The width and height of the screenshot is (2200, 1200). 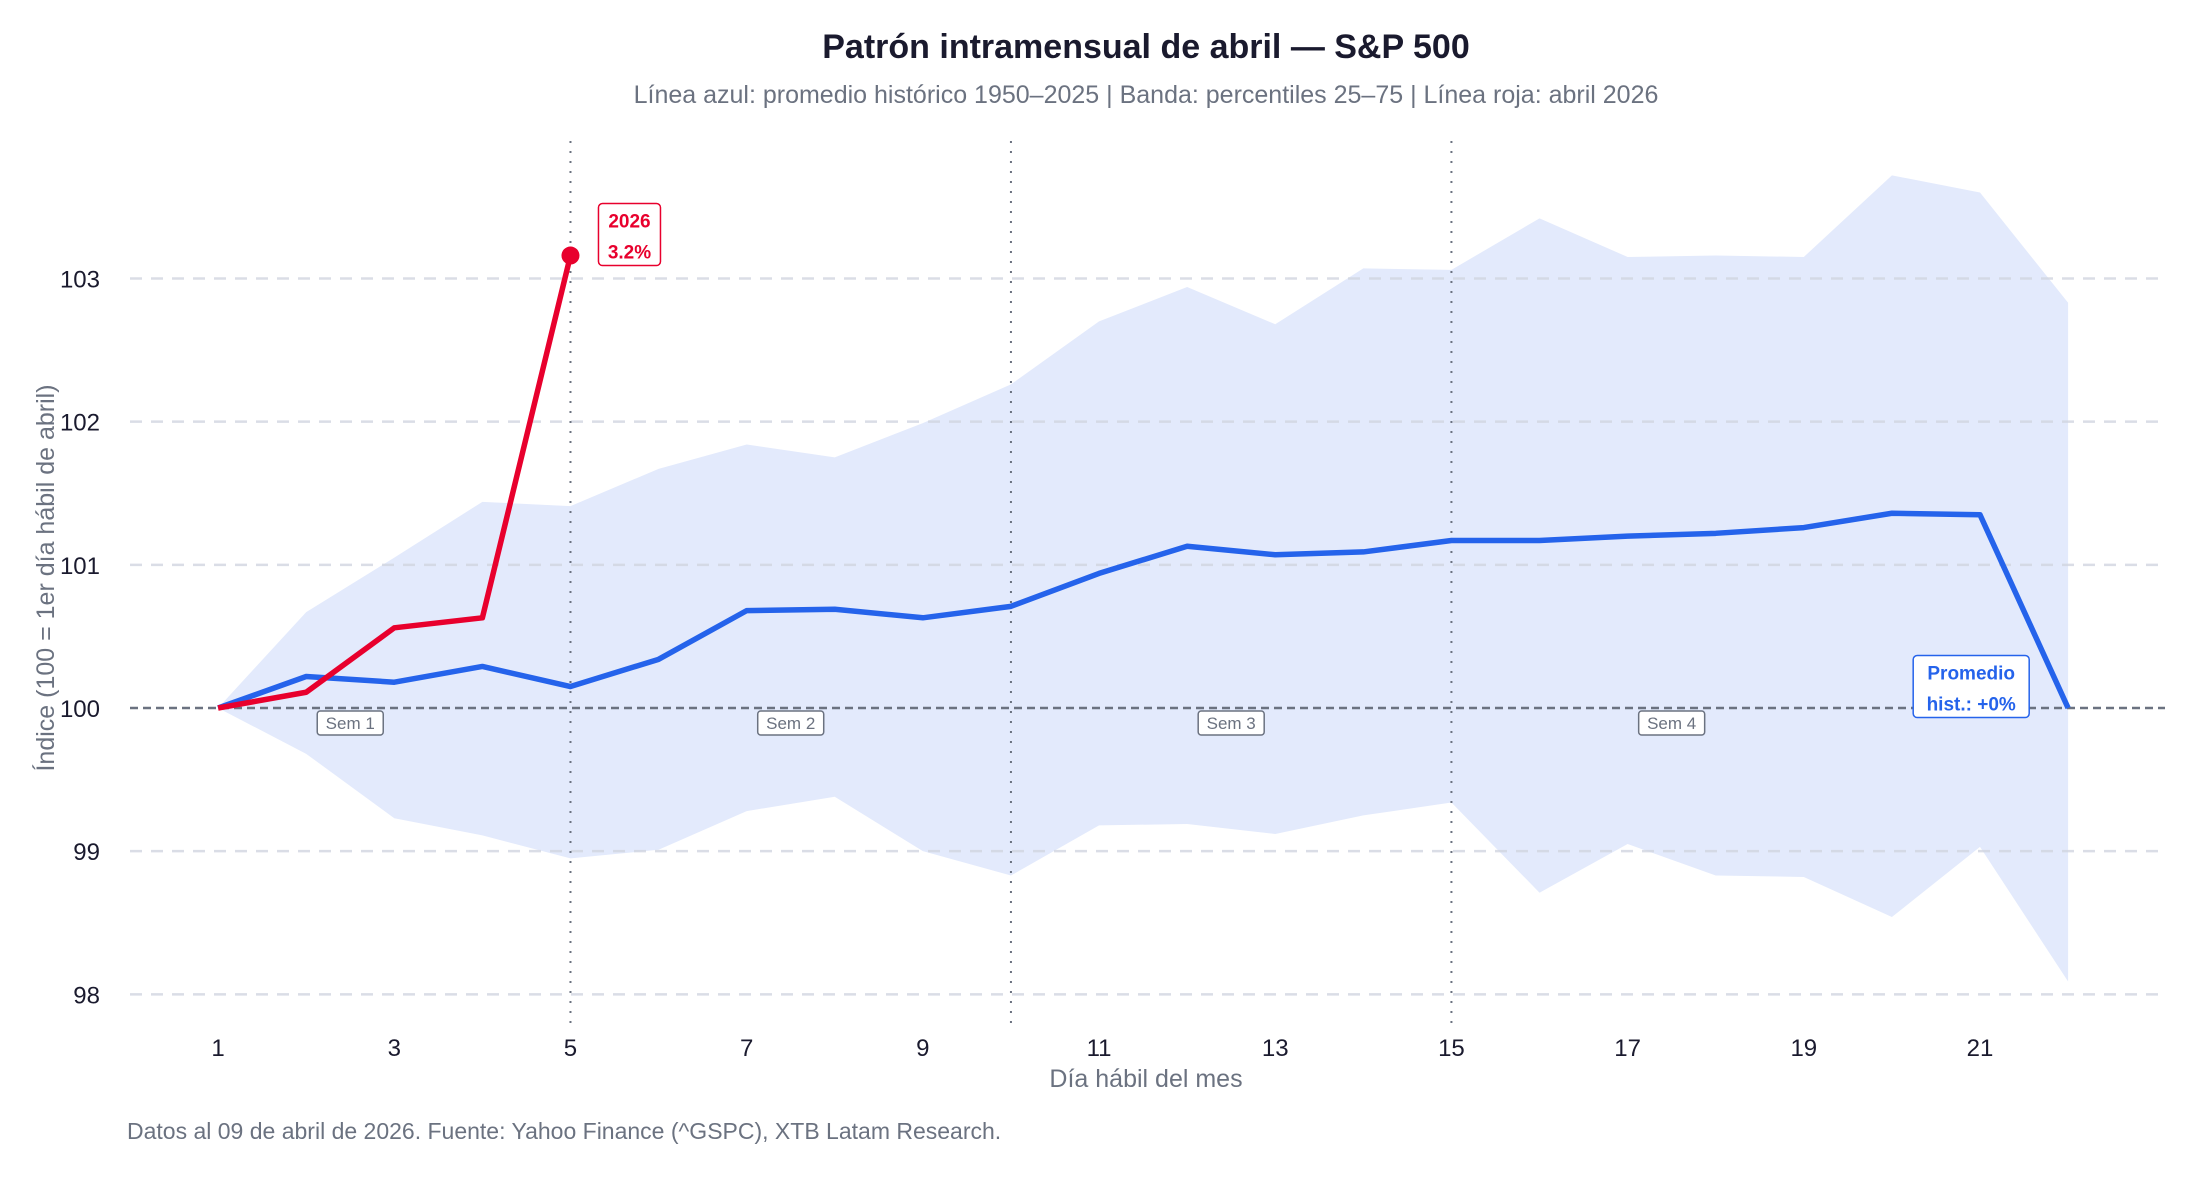 What do you see at coordinates (629, 234) in the screenshot?
I see `current-annotation-box` at bounding box center [629, 234].